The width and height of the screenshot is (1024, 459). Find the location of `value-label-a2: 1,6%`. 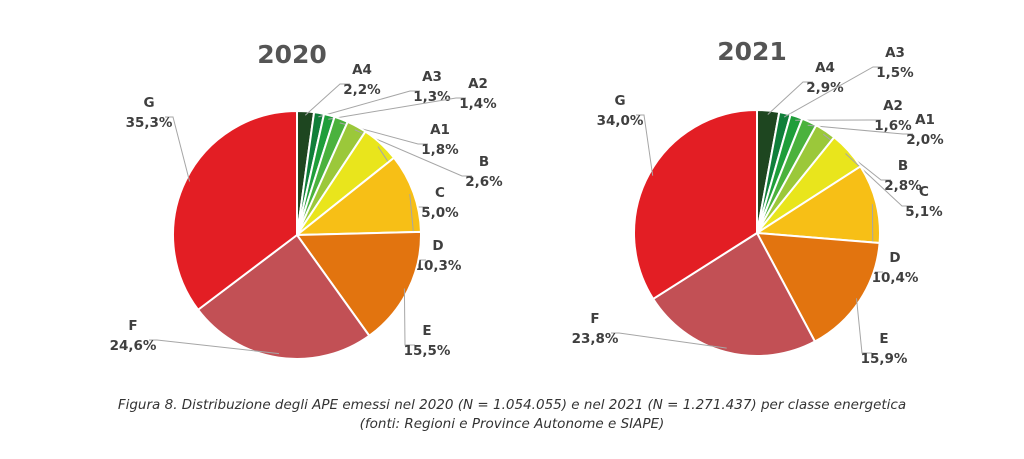

value-label-a2: 1,6% is located at coordinates (893, 126).